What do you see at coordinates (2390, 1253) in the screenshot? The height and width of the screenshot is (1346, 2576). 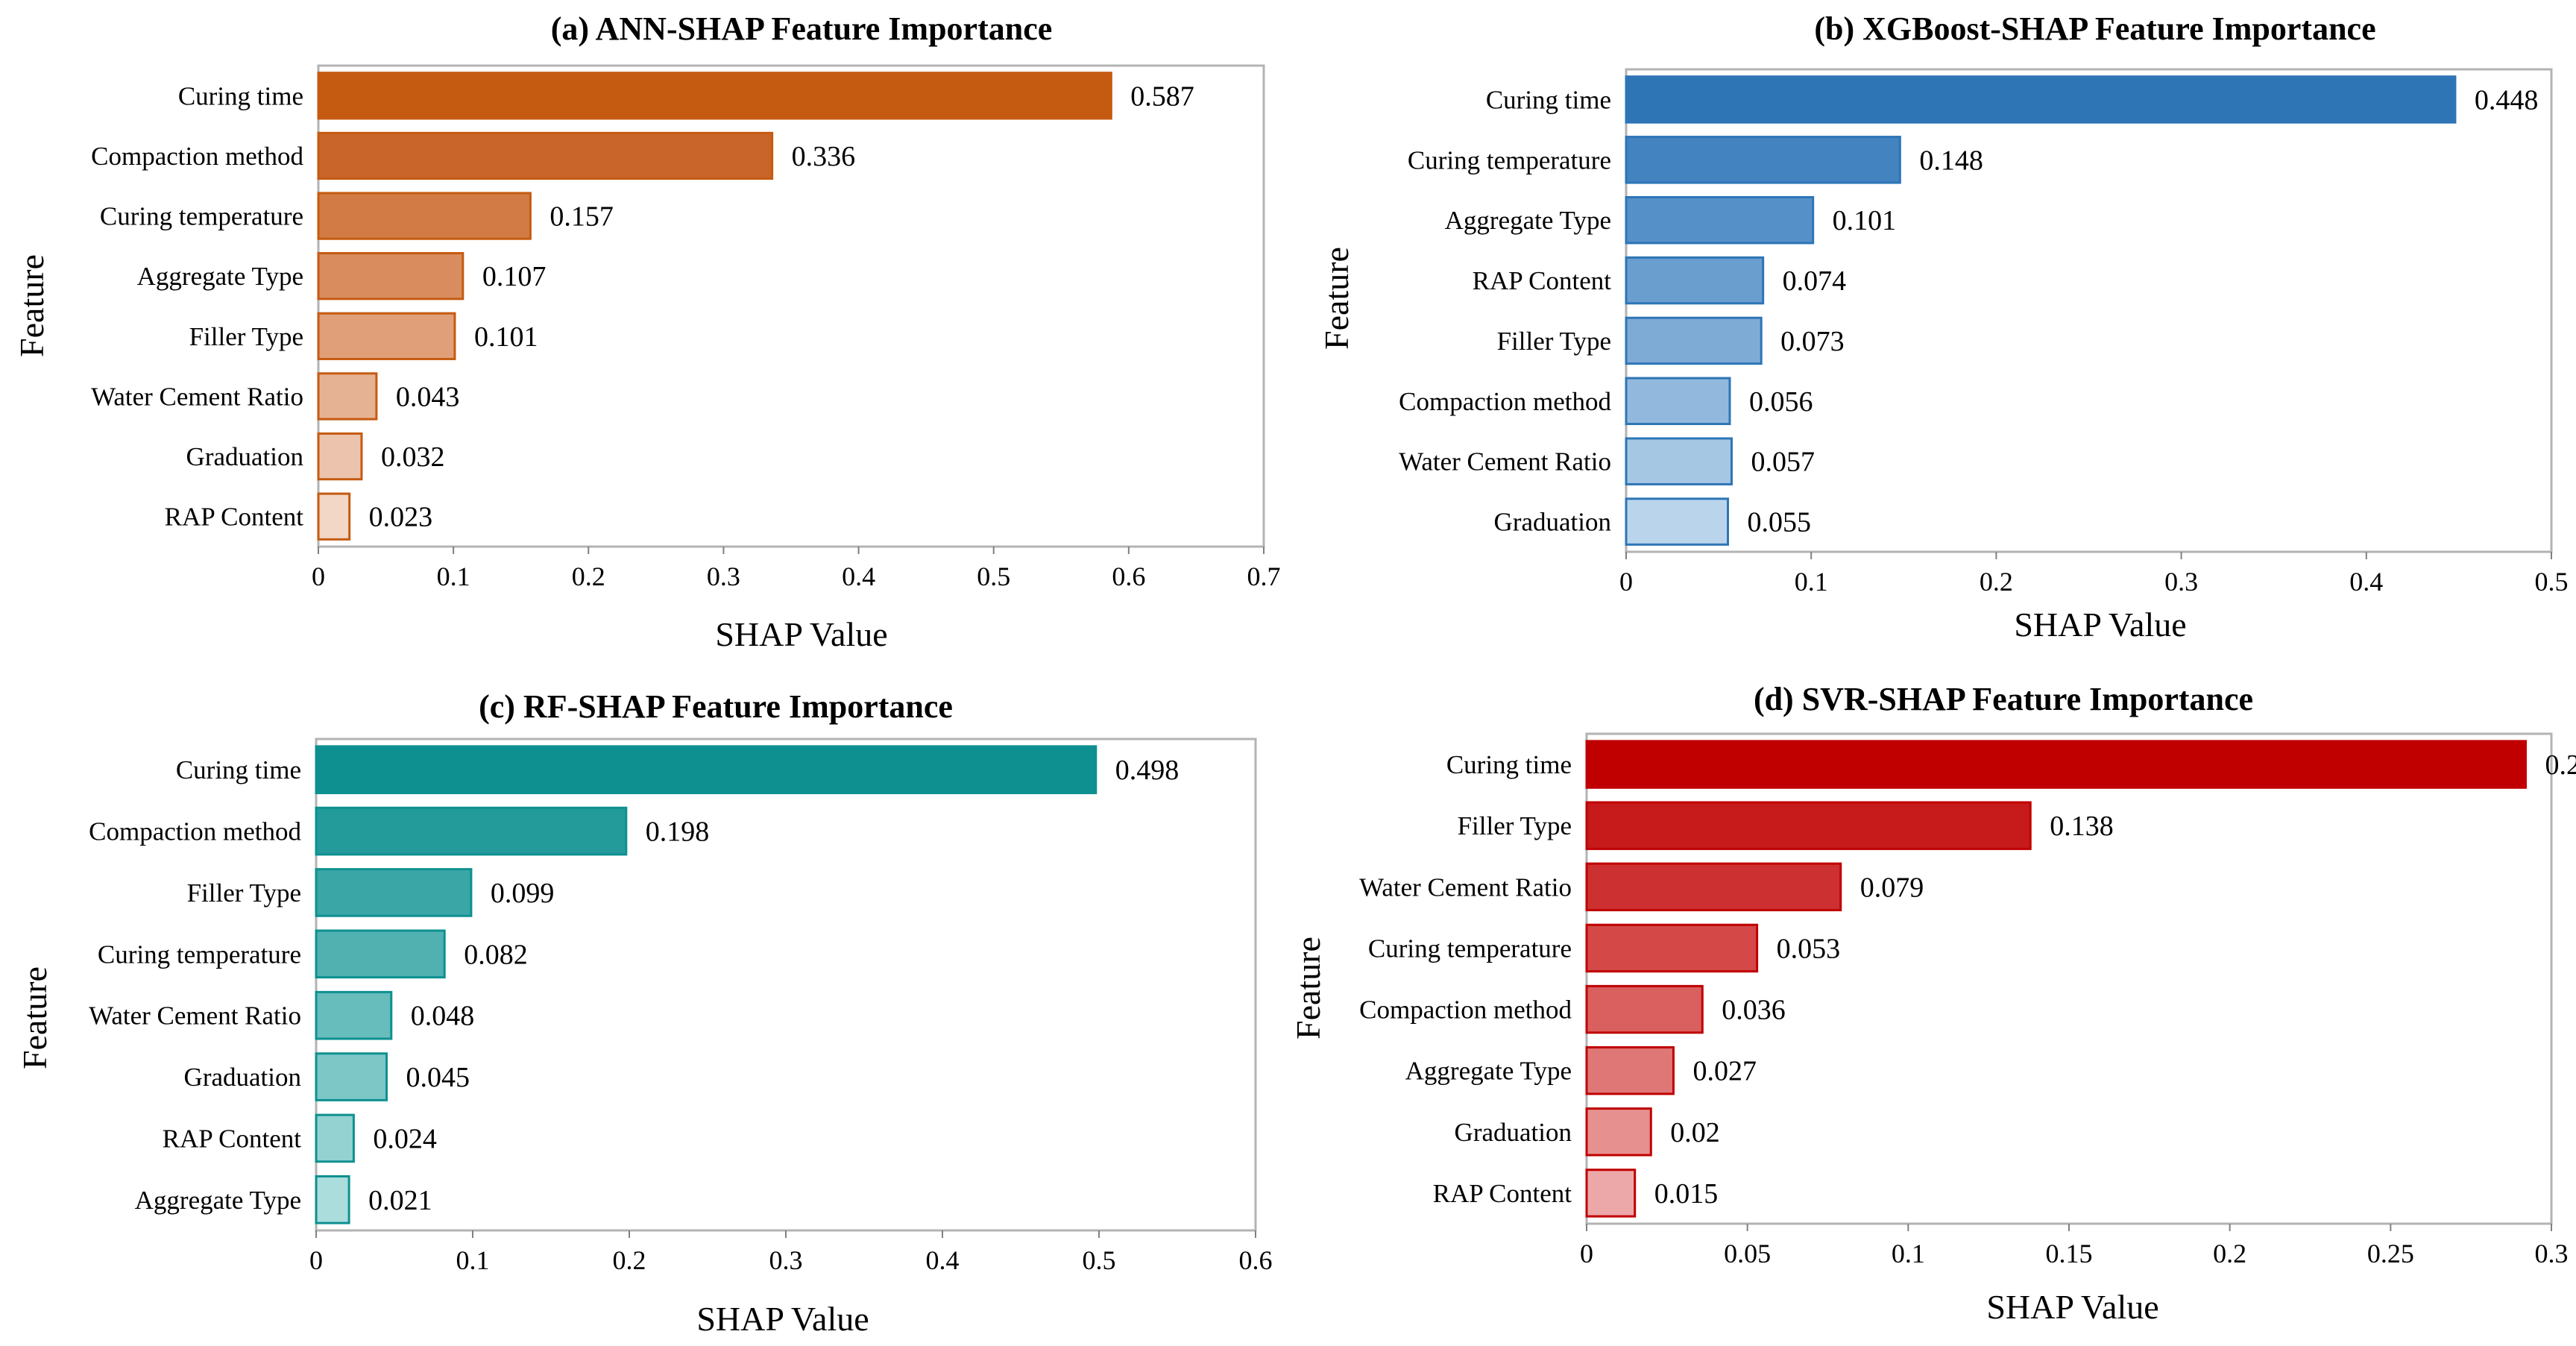 I see `x-tick-label: 0.25` at bounding box center [2390, 1253].